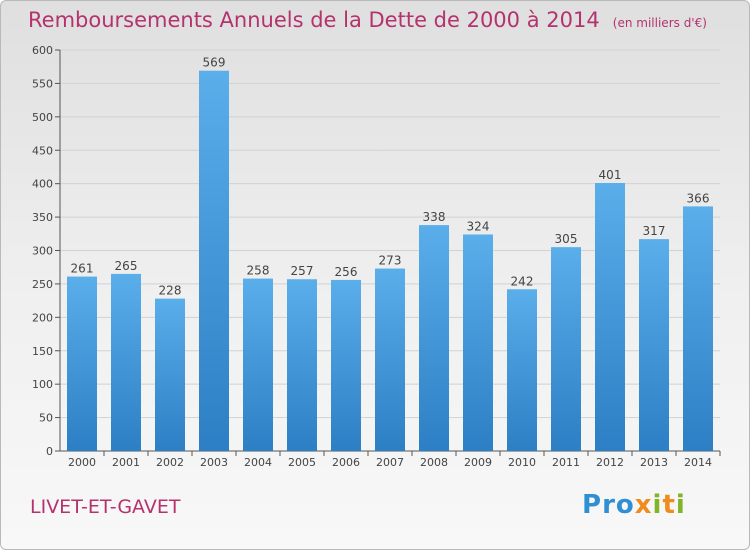  Describe the element at coordinates (82, 269) in the screenshot. I see `data-label: 261` at that location.